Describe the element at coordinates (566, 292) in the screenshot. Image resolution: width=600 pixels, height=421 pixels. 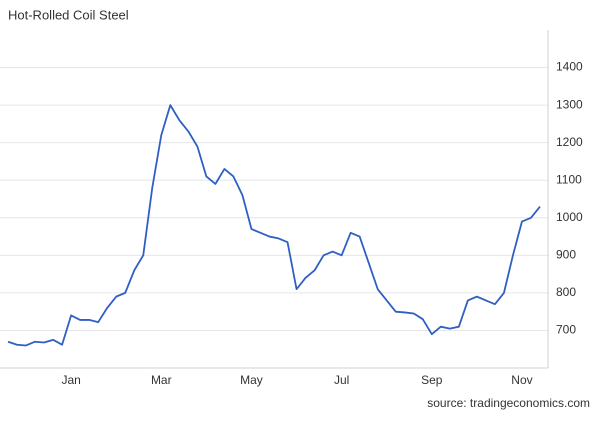
I see `y-tick-label: 800` at that location.